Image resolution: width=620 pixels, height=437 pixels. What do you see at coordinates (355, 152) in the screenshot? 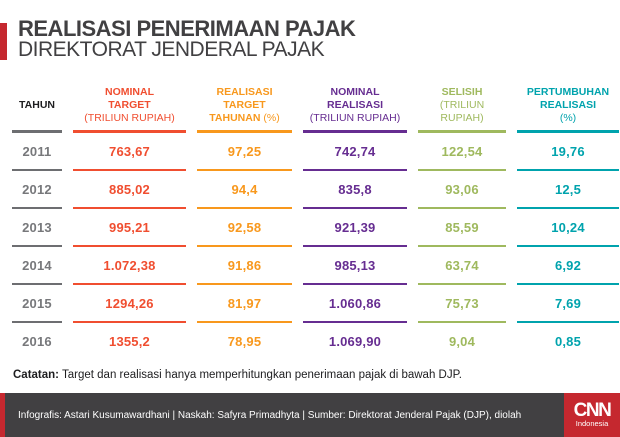
I see `cell-2011-nominal-realisasi: 742,74` at bounding box center [355, 152].